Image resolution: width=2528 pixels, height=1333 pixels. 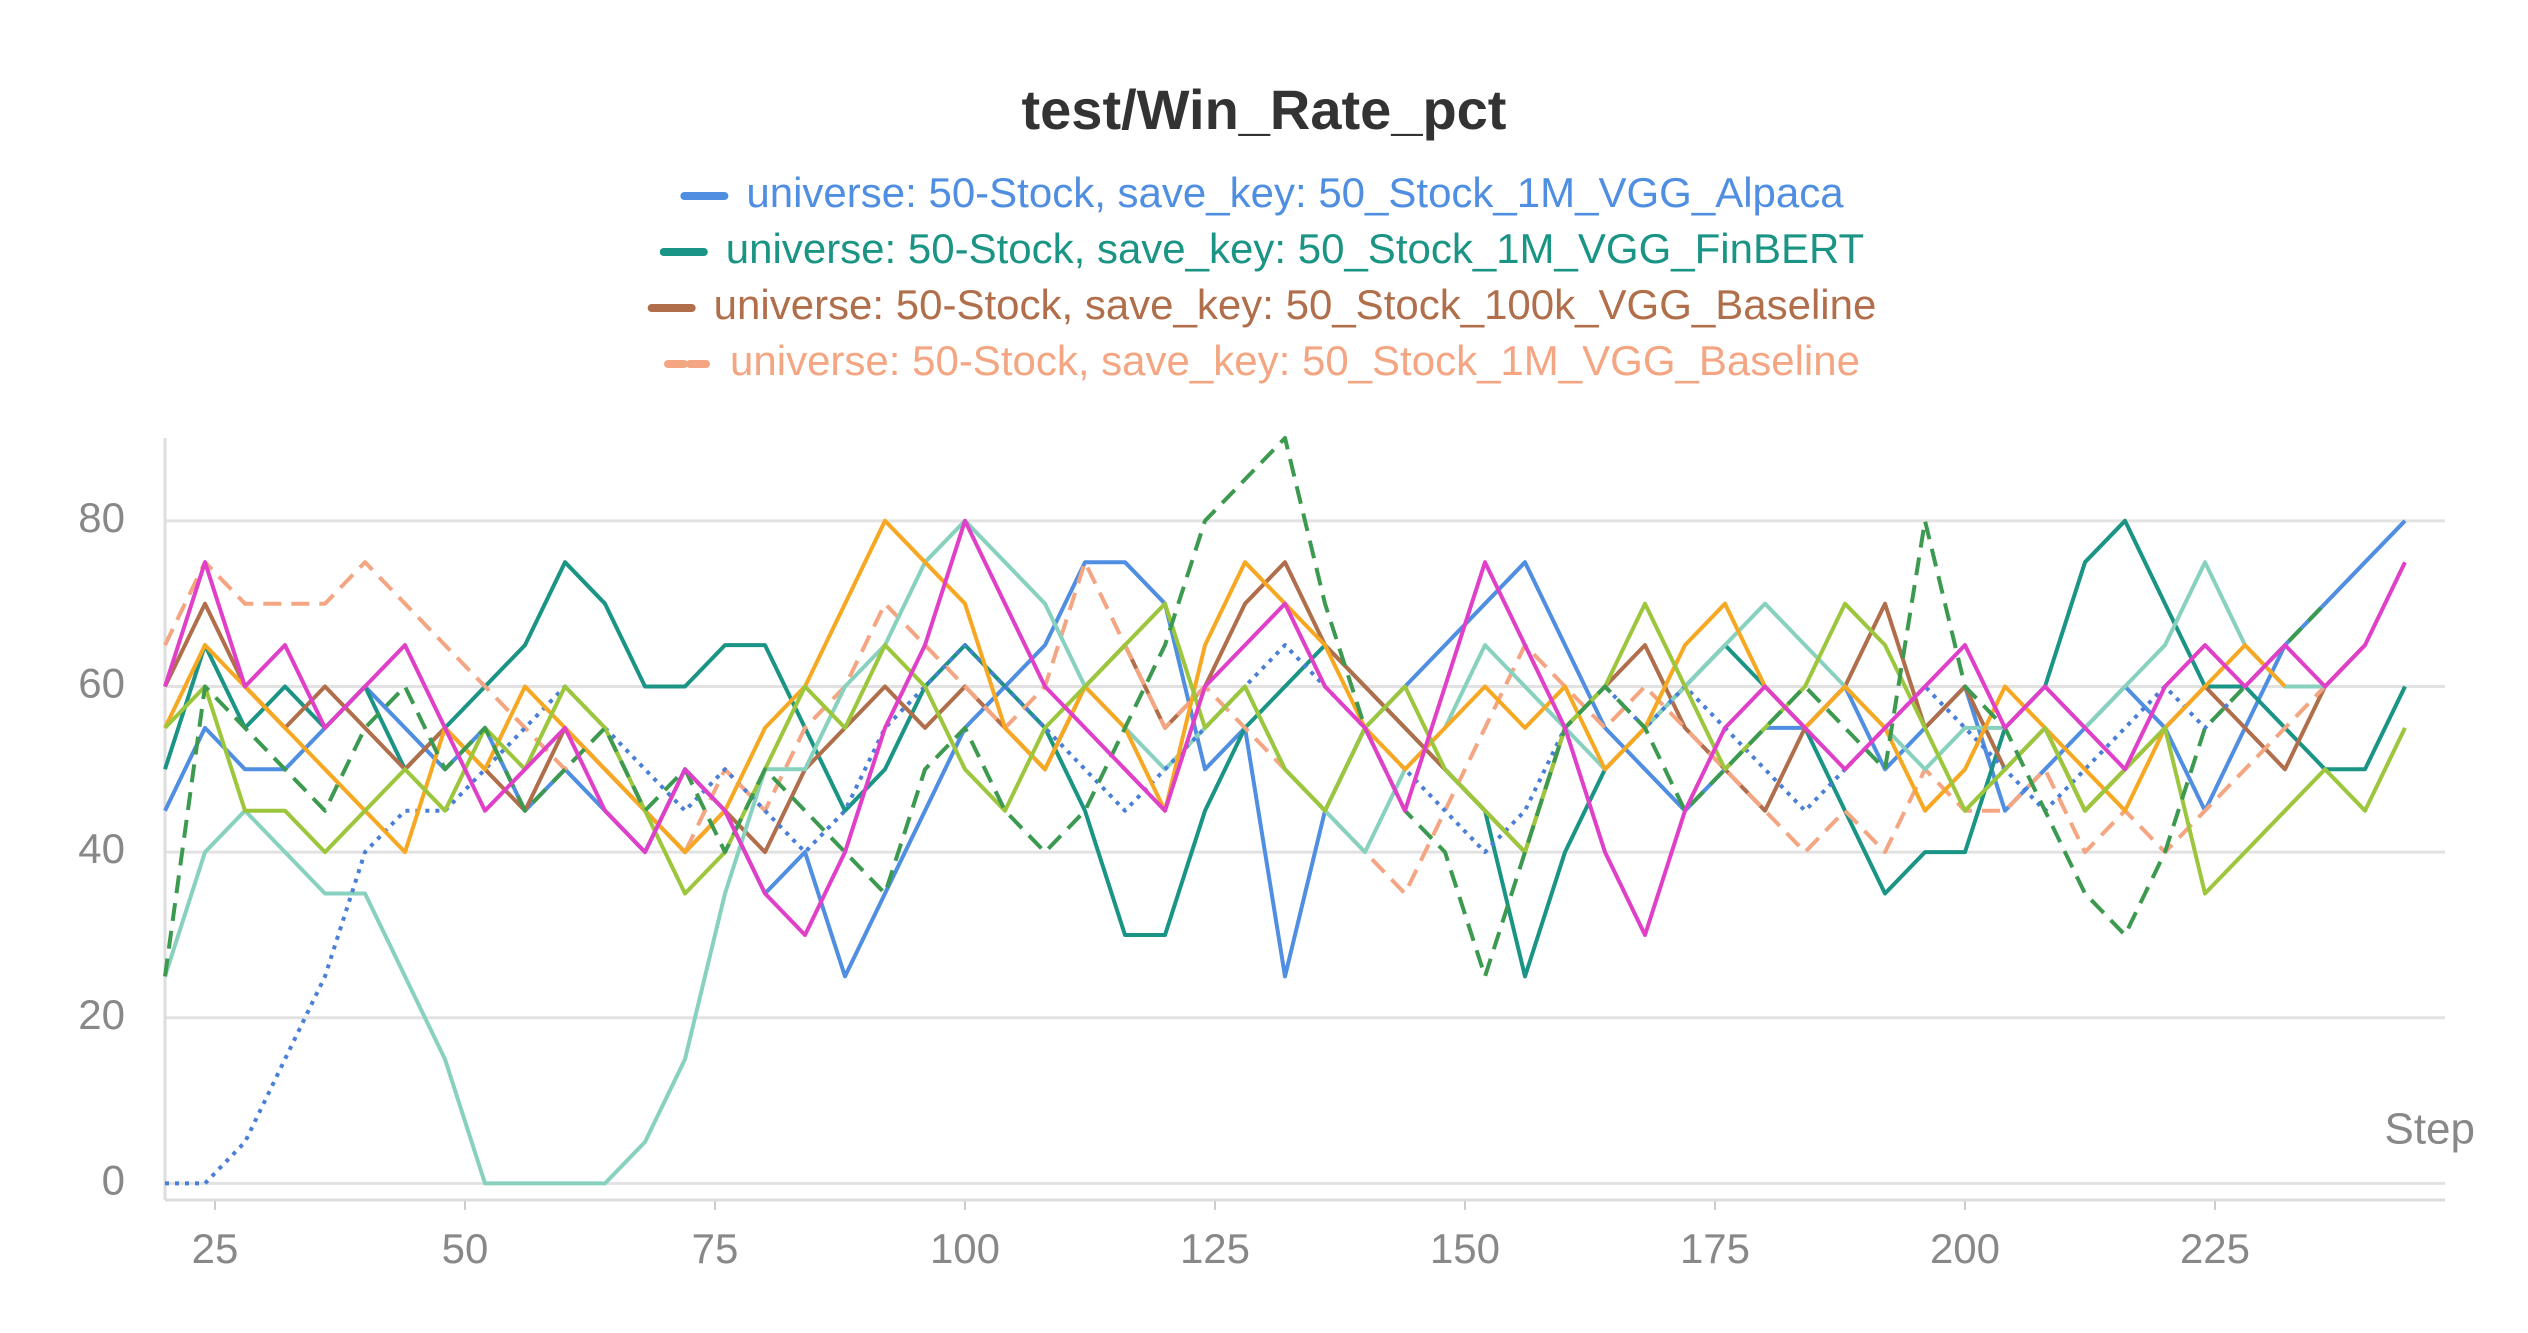 What do you see at coordinates (465, 1248) in the screenshot?
I see `x-tick-label: 50` at bounding box center [465, 1248].